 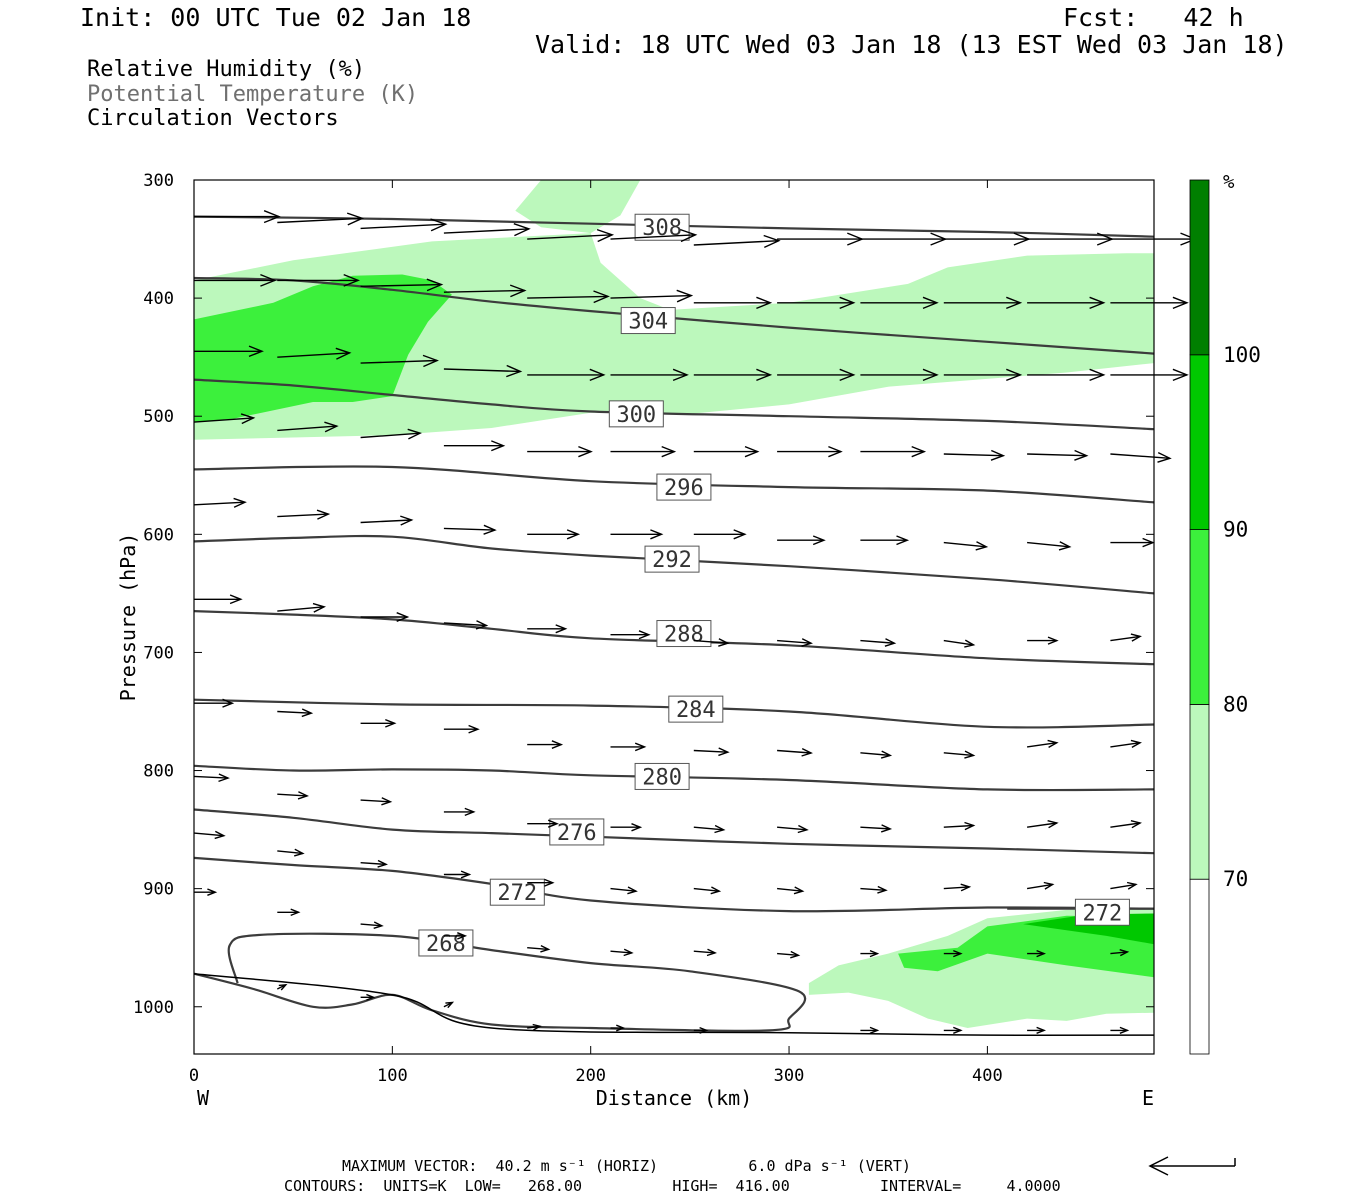 What do you see at coordinates (128, 617) in the screenshot?
I see `y-axis-label: Pressure (hPa)` at bounding box center [128, 617].